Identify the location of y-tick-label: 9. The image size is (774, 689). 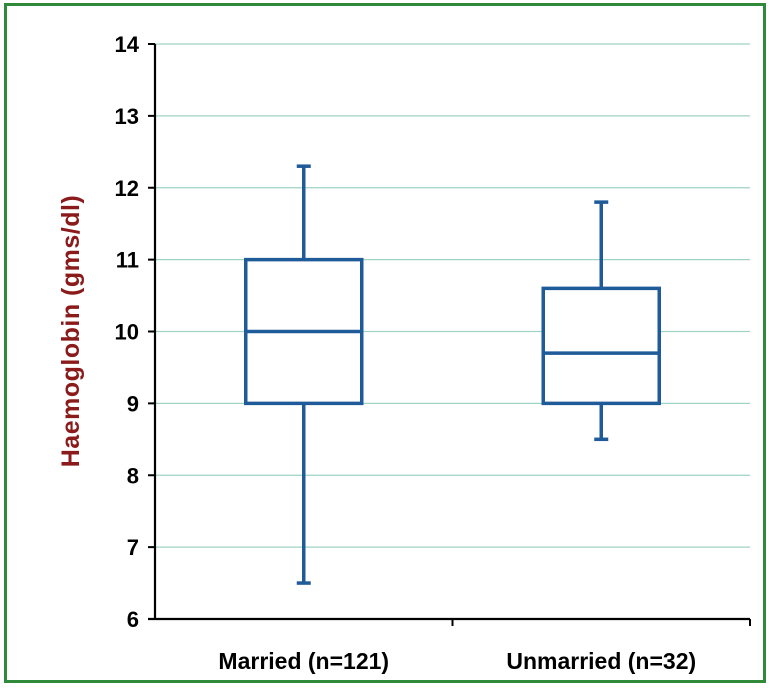
(133, 403).